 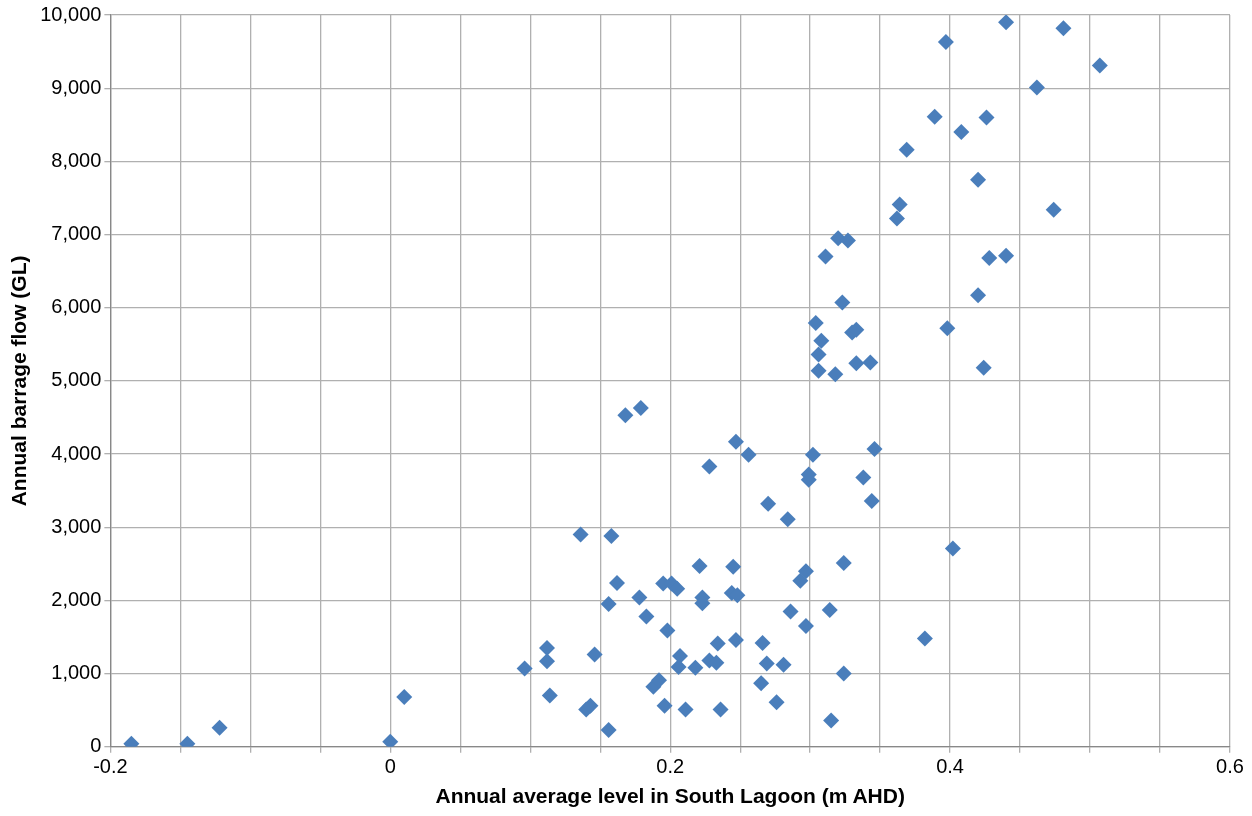 I want to click on y-tick-label: 3,000, so click(x=76, y=525).